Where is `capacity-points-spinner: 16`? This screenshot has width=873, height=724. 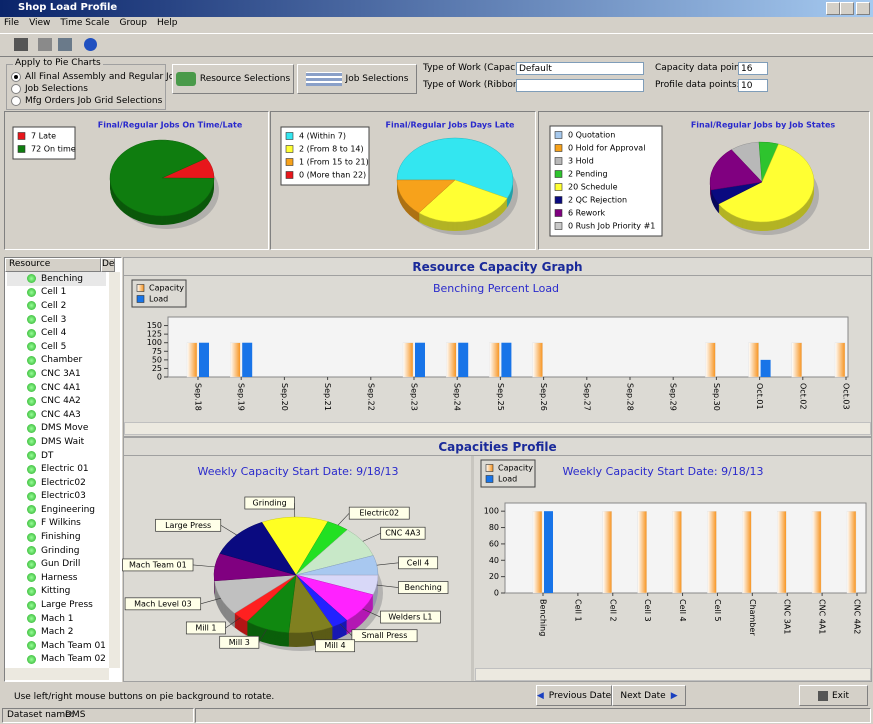
capacity-points-spinner: 16 is located at coordinates (753, 68).